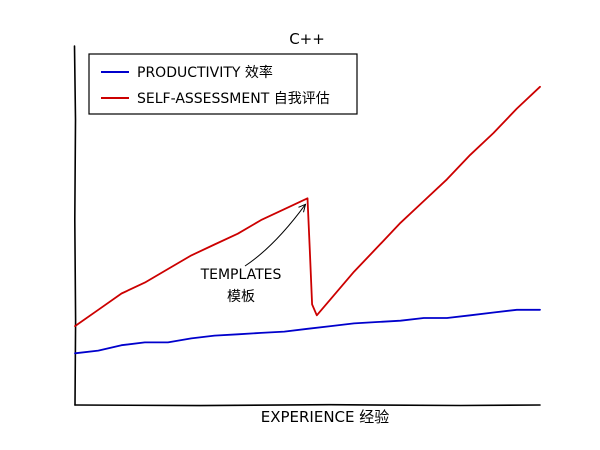 The height and width of the screenshot is (450, 600). What do you see at coordinates (307, 405) in the screenshot?
I see `x-axis` at bounding box center [307, 405].